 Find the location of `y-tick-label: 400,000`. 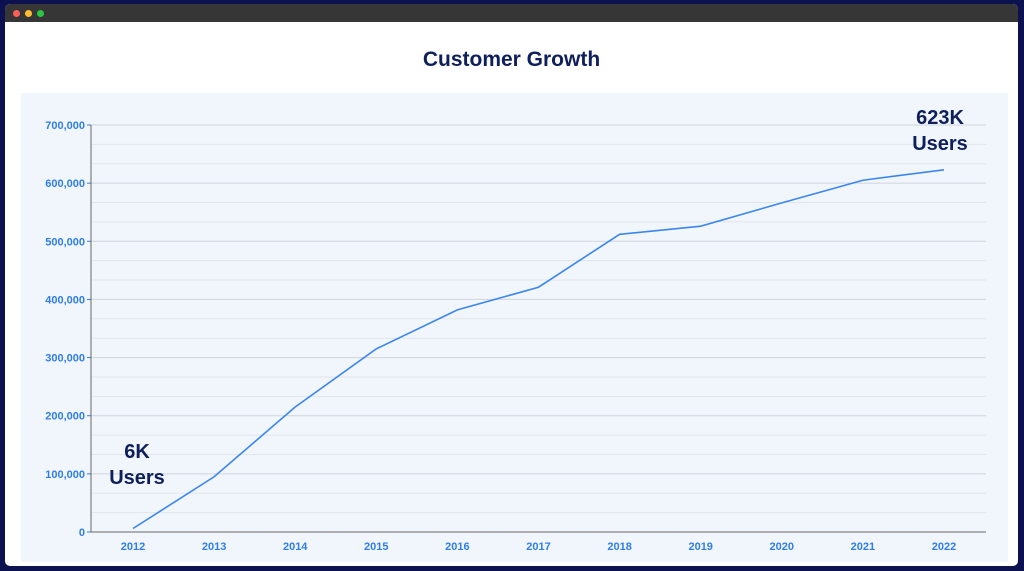

y-tick-label: 400,000 is located at coordinates (65, 300).